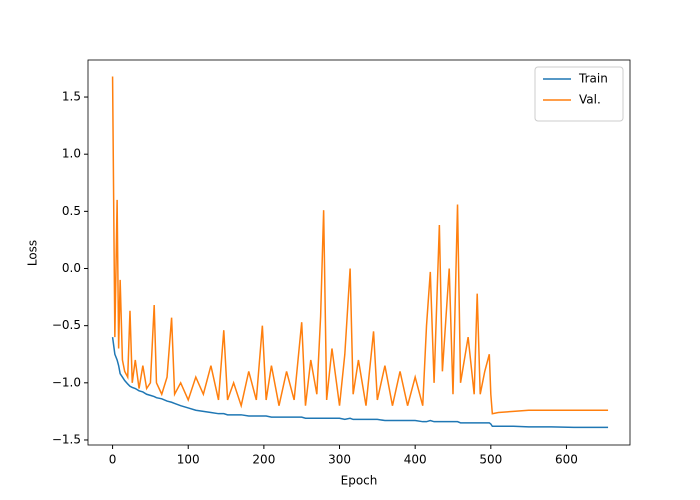 This screenshot has width=700, height=500. Describe the element at coordinates (359, 481) in the screenshot. I see `x-axis-label: Epoch` at that location.